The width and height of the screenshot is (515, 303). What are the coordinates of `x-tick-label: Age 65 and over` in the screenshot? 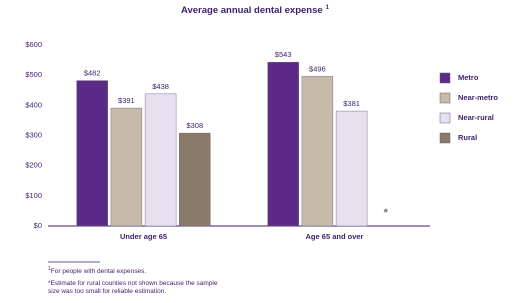 It's located at (335, 236).